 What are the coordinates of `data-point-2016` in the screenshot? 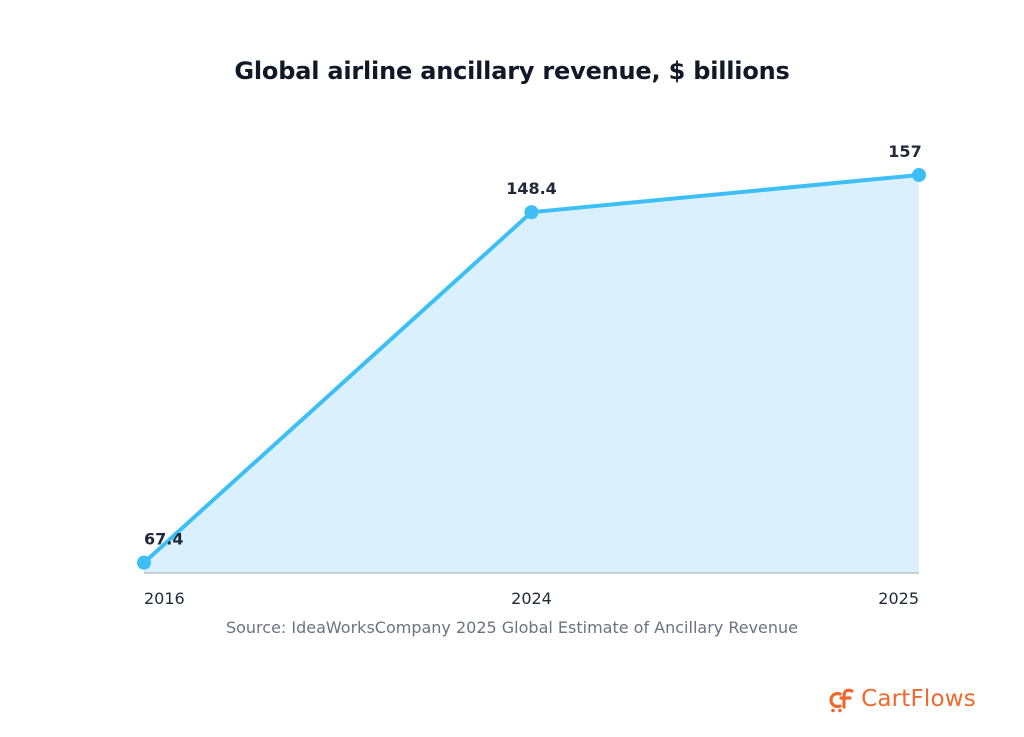 It's located at (144, 562).